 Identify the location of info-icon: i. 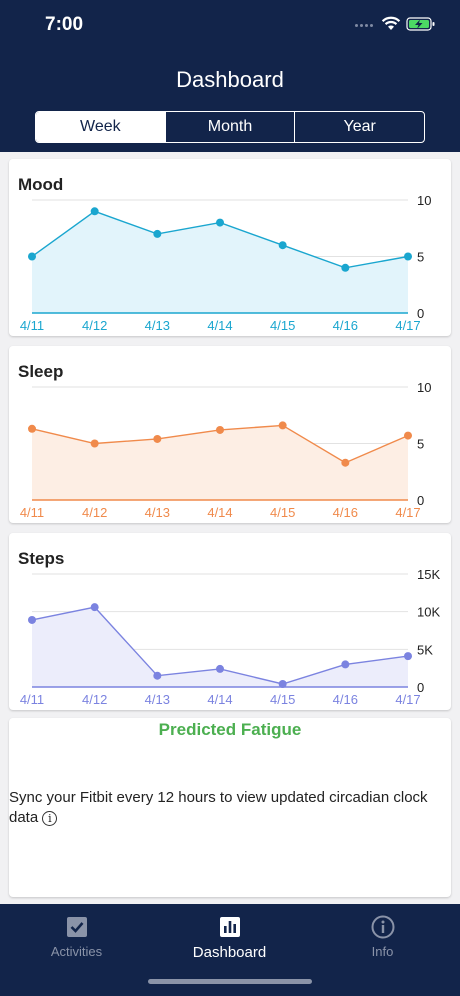
(50, 818).